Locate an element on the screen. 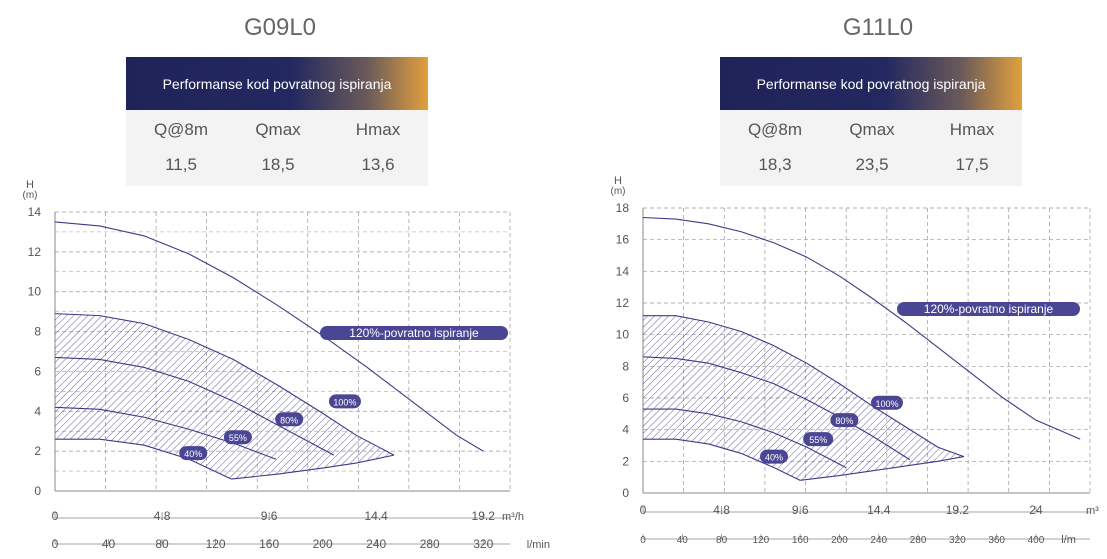 Image resolution: width=1107 pixels, height=559 pixels. value-hmax: 13,6 is located at coordinates (378, 164).